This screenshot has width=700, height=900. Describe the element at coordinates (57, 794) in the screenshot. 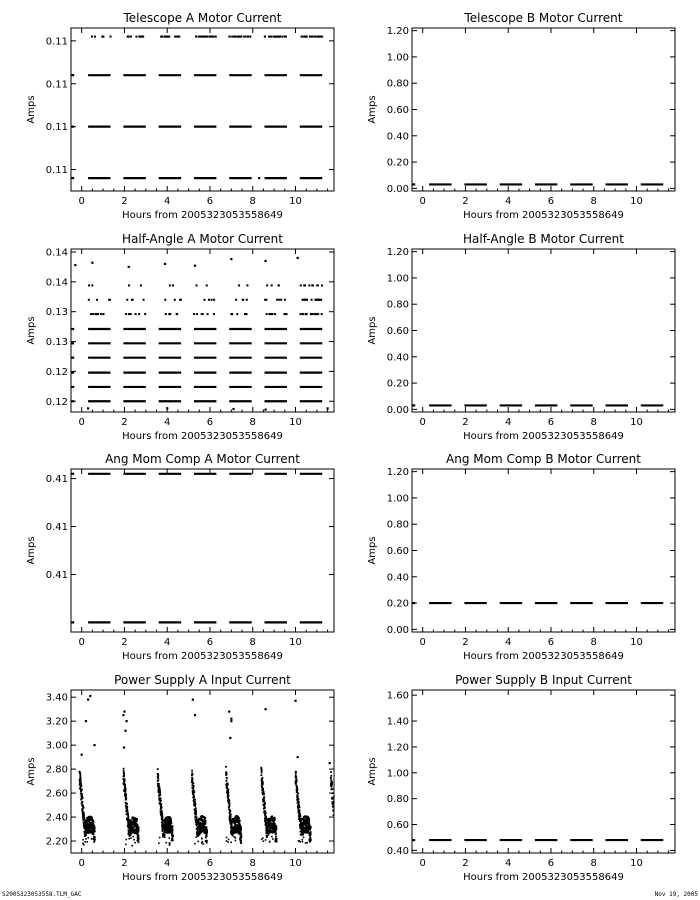

I see `y-tick-label: 2.60` at that location.